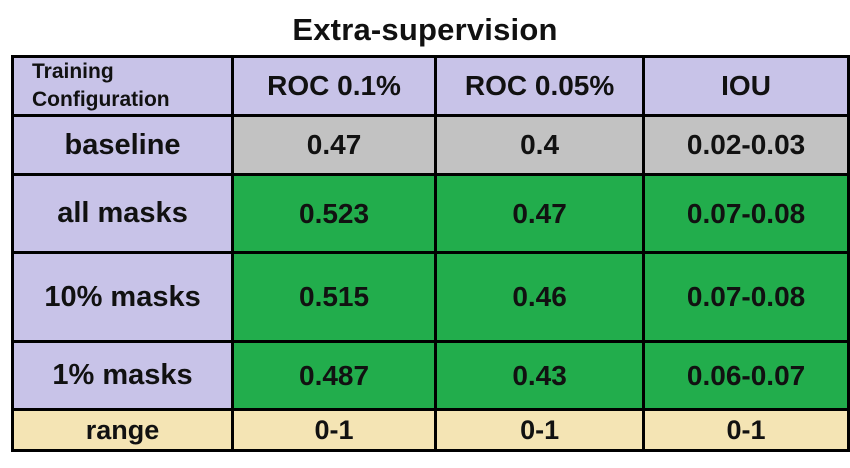 The width and height of the screenshot is (850, 468). I want to click on header-config-line1: Training, so click(73, 71).